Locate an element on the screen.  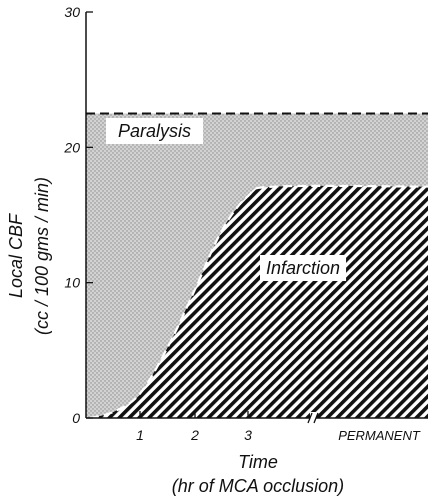
y-axis-title-group: Local CBF is located at coordinates (16, 255).